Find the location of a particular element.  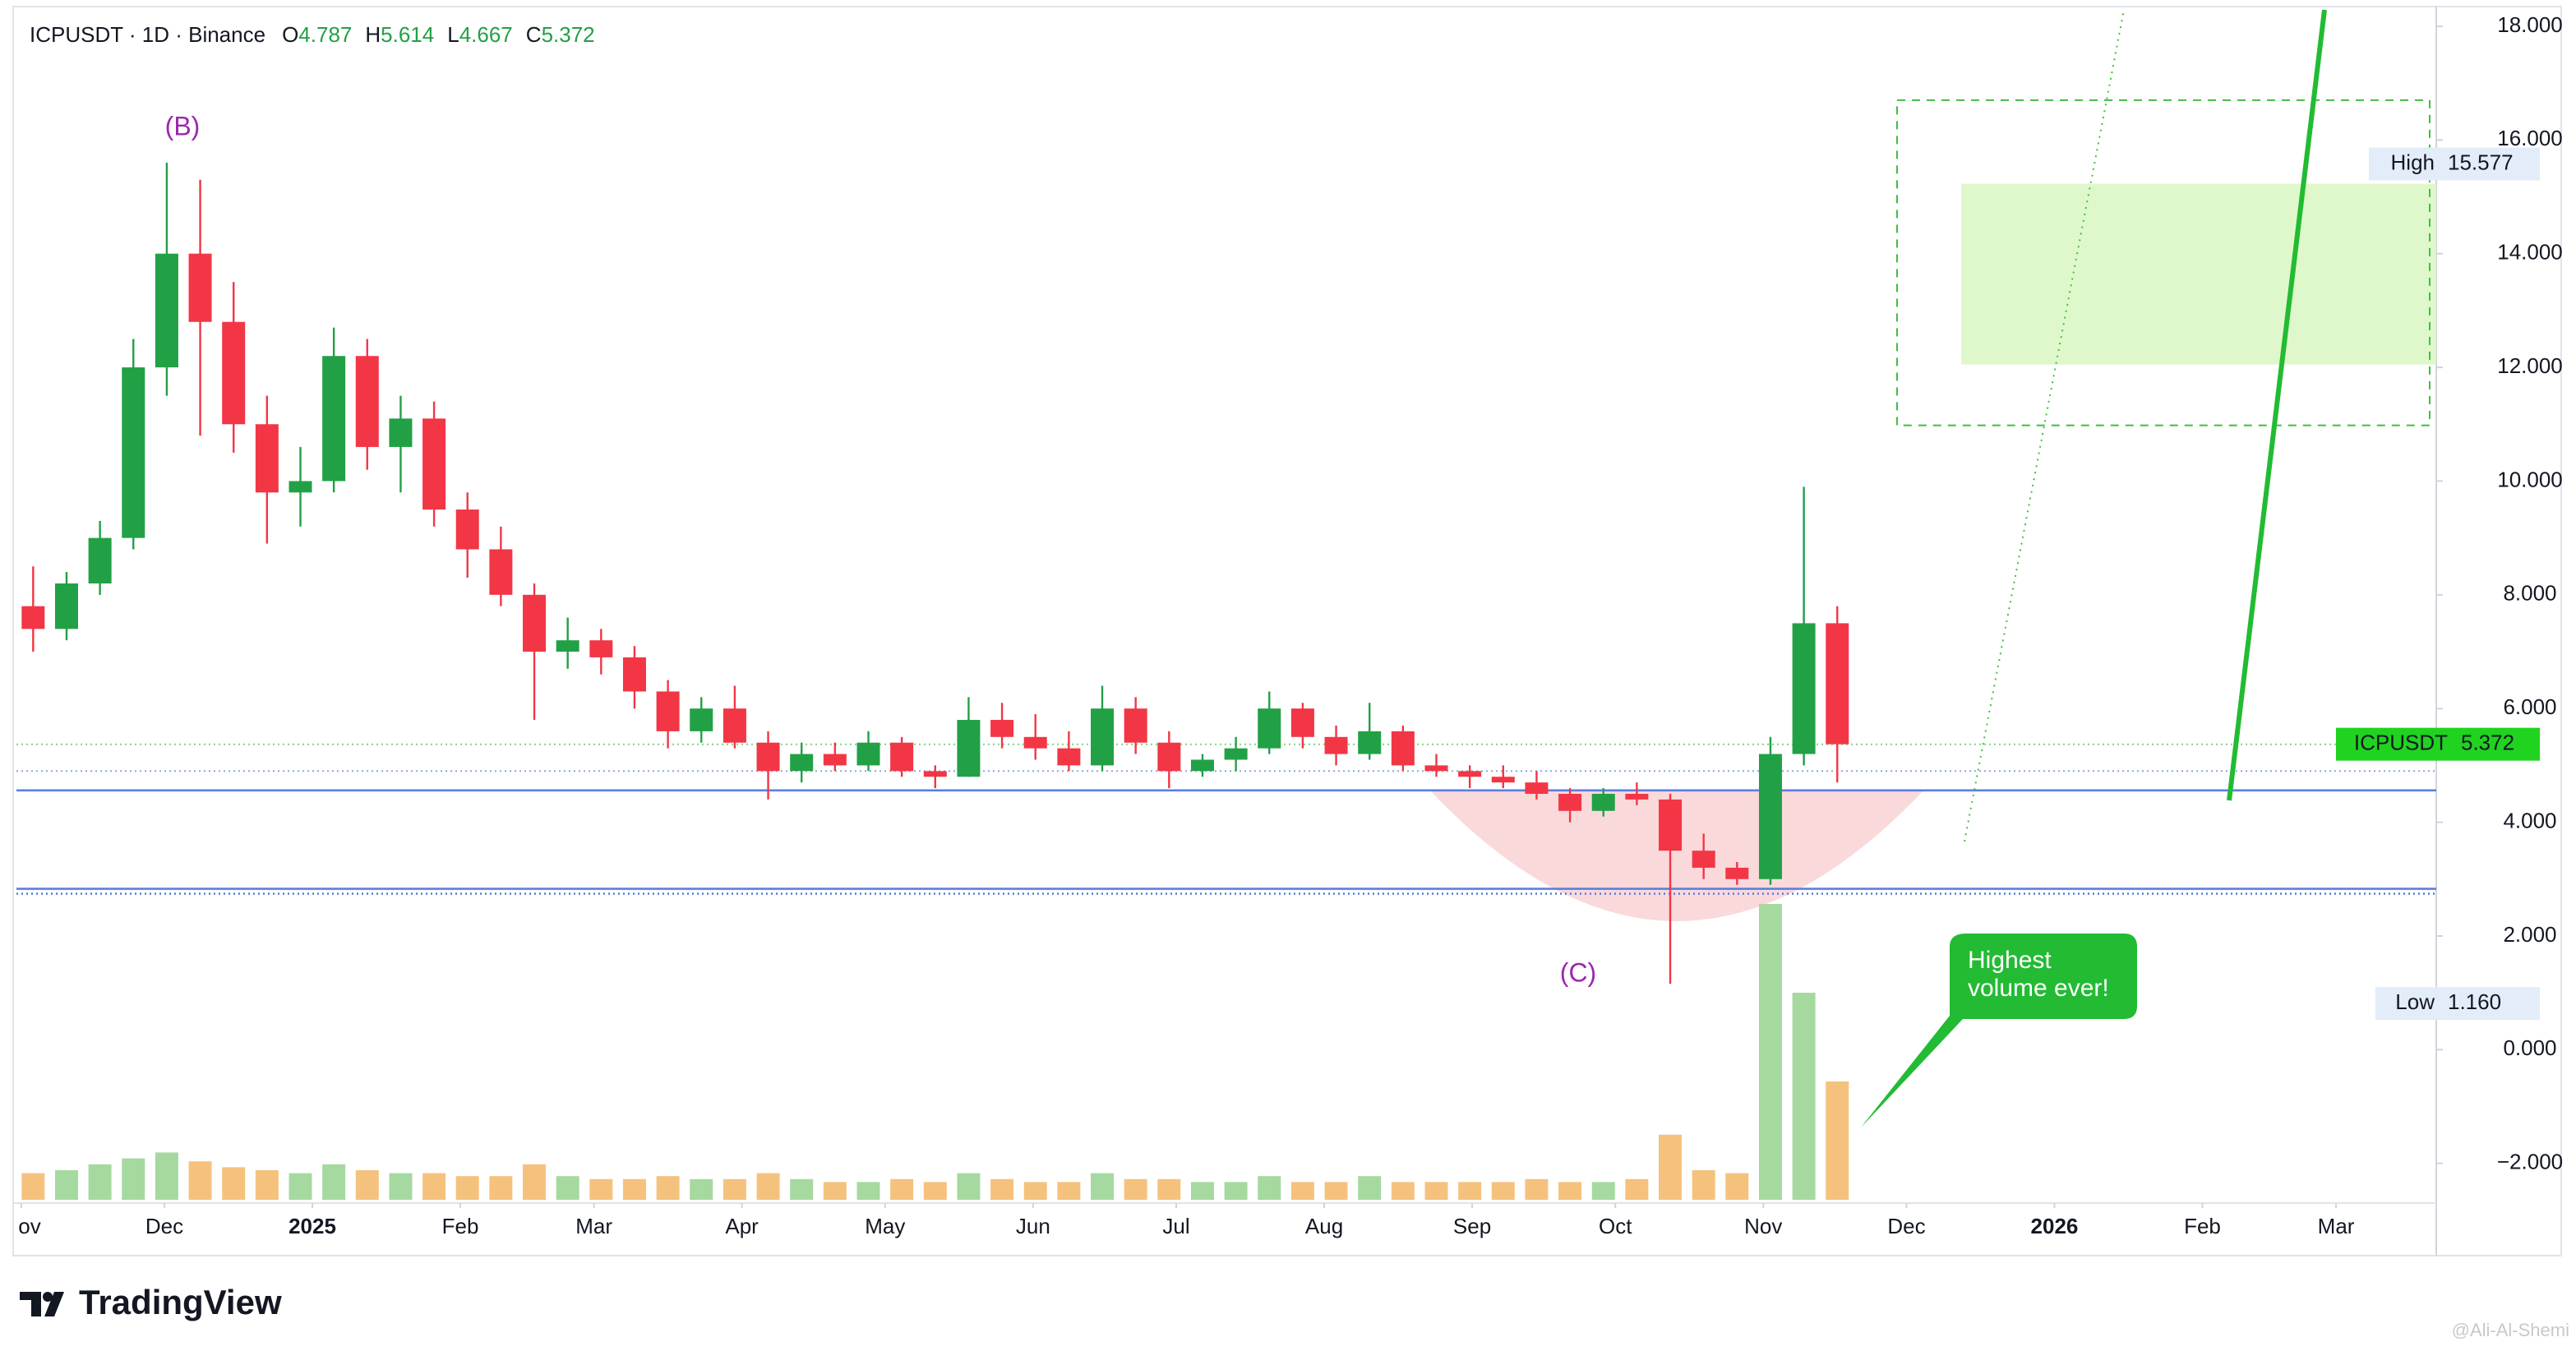

wave-label: (B) is located at coordinates (183, 126).